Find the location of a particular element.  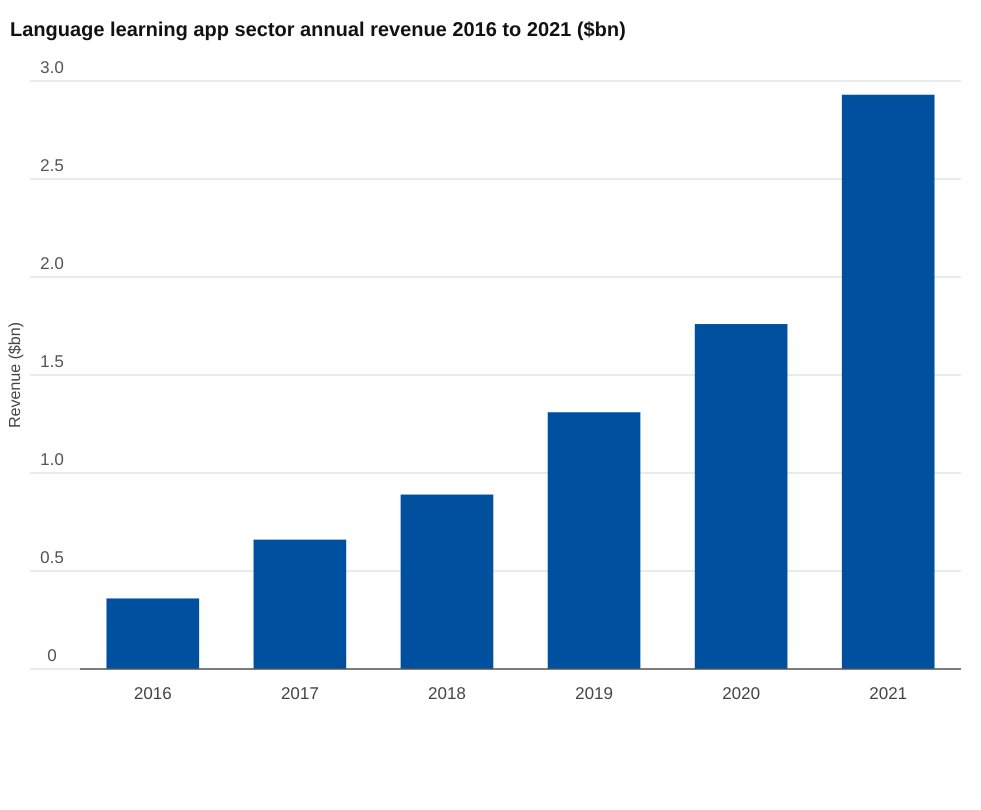

x-tick-label: 2021 is located at coordinates (888, 693).